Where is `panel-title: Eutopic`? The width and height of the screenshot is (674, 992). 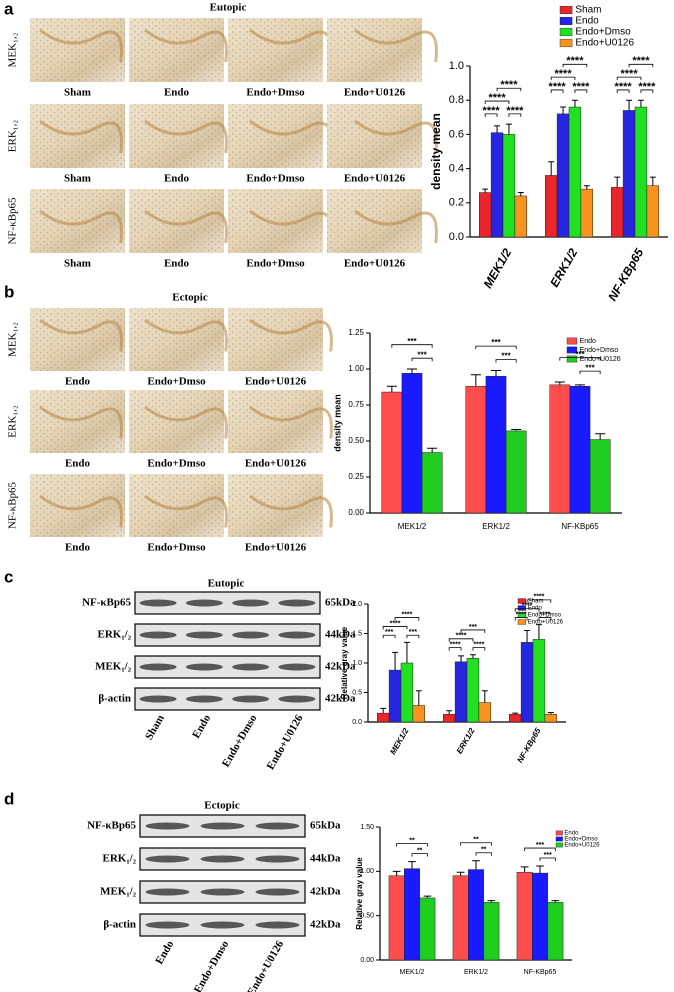 panel-title: Eutopic is located at coordinates (228, 8).